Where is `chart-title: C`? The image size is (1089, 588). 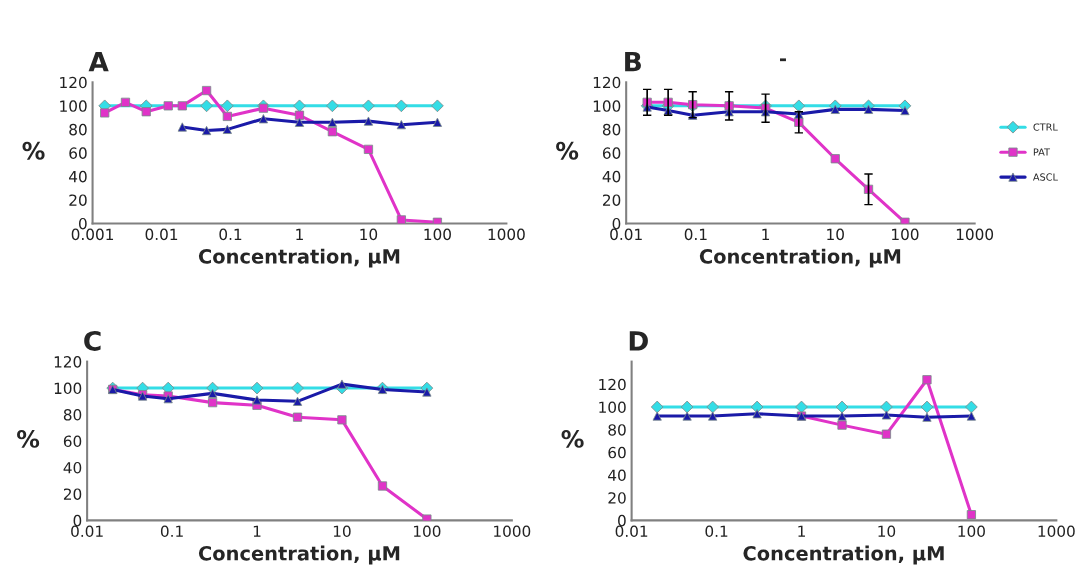 chart-title: C is located at coordinates (92, 340).